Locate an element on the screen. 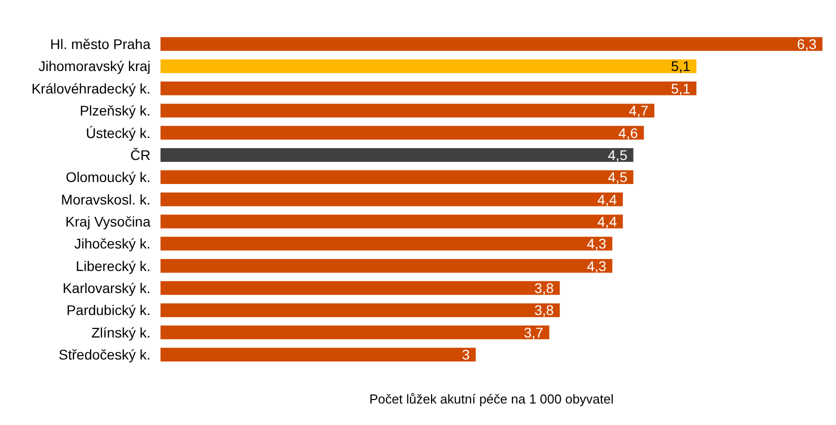 This screenshot has height=425, width=836. data-label: 3,7 is located at coordinates (534, 332).